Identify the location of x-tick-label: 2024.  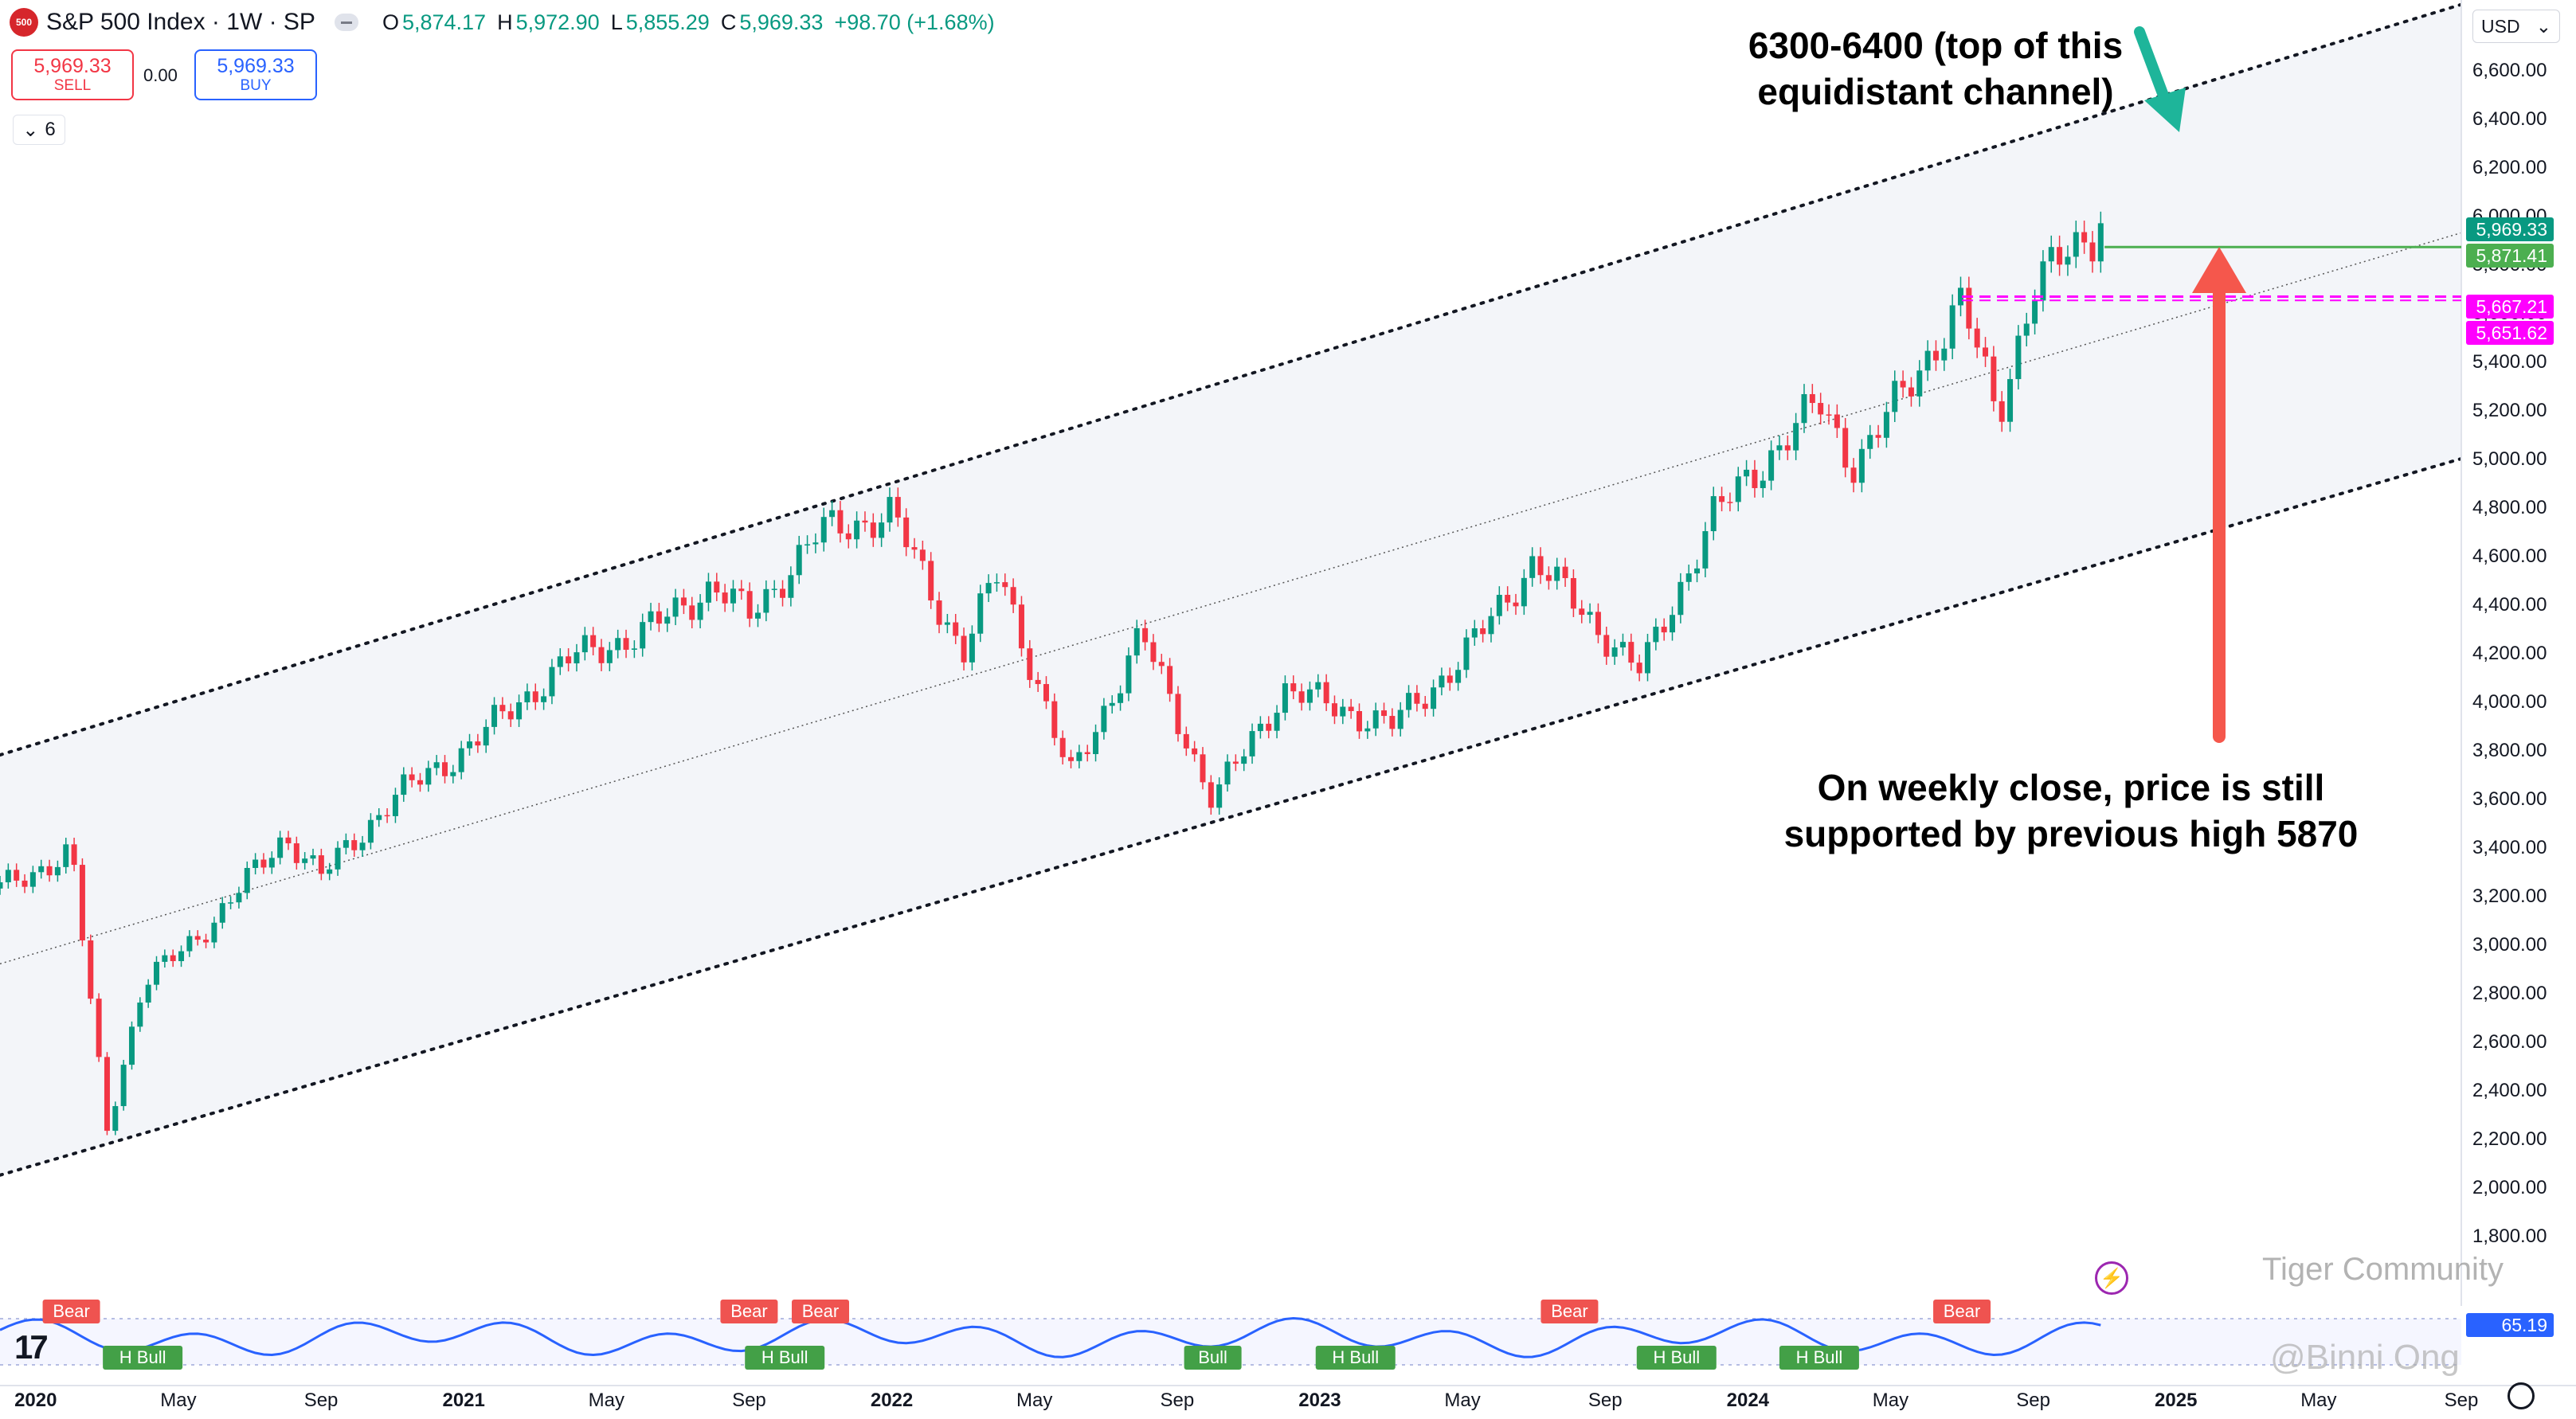
(1748, 1400).